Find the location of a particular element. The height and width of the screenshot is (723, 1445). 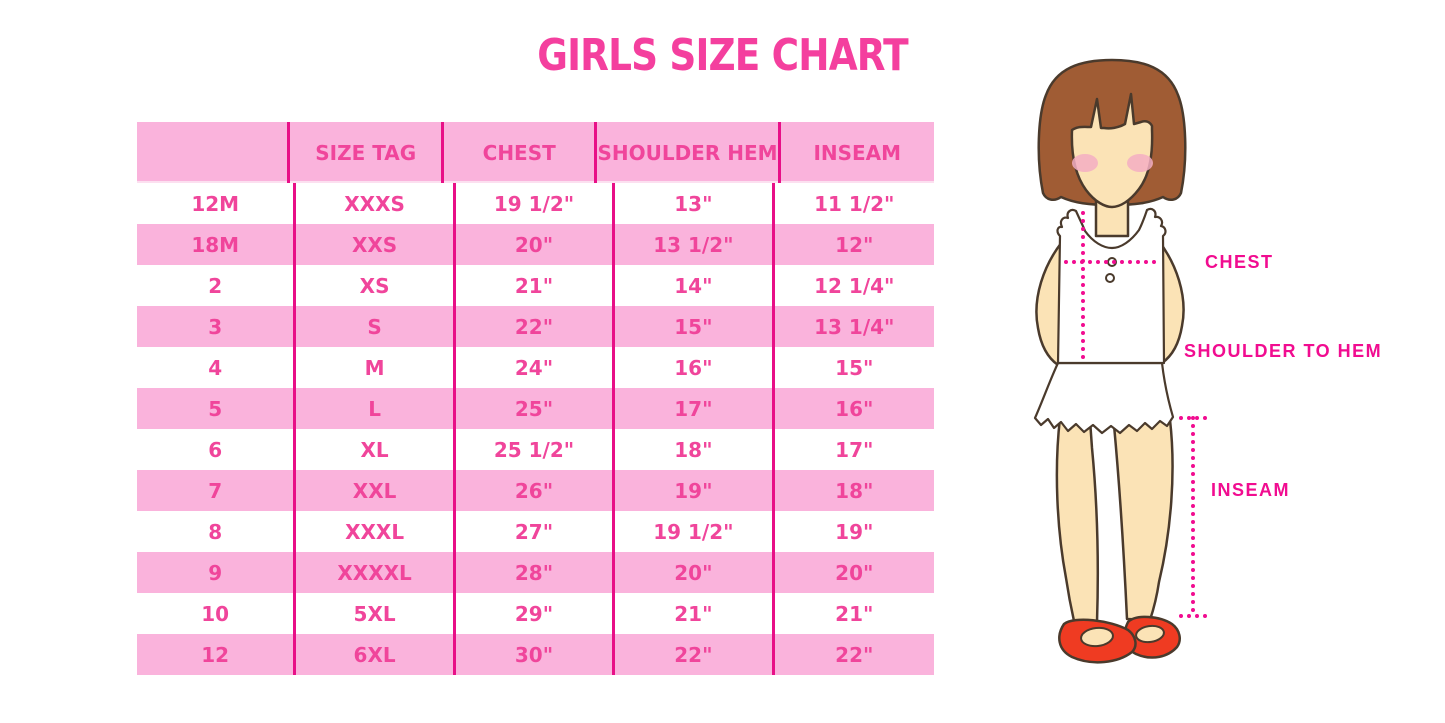

table-row: 8 XXXL 27" 19 1/2" 19" is located at coordinates (535, 531).